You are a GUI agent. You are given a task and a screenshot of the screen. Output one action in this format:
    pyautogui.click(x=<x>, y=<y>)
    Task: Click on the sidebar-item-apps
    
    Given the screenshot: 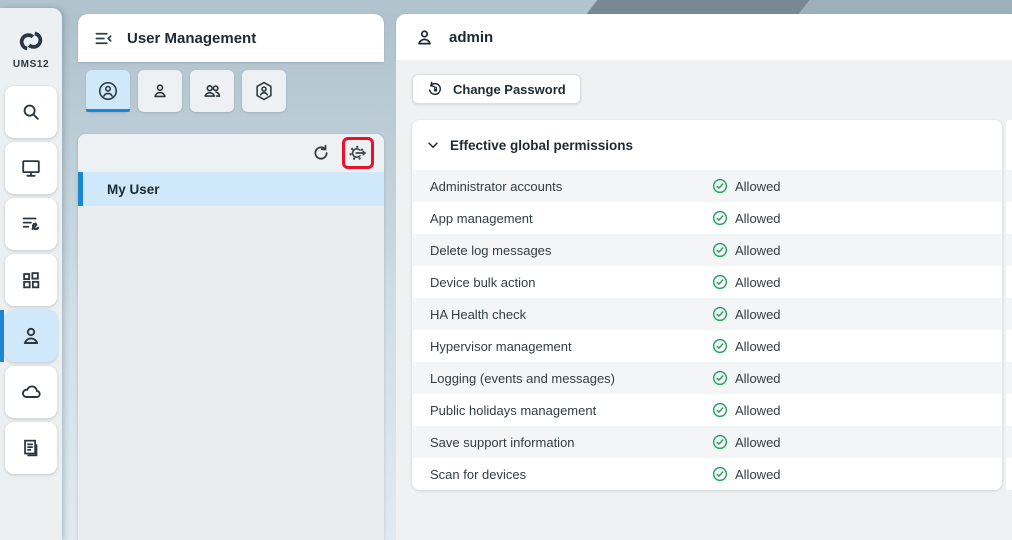 What is the action you would take?
    pyautogui.click(x=31, y=280)
    